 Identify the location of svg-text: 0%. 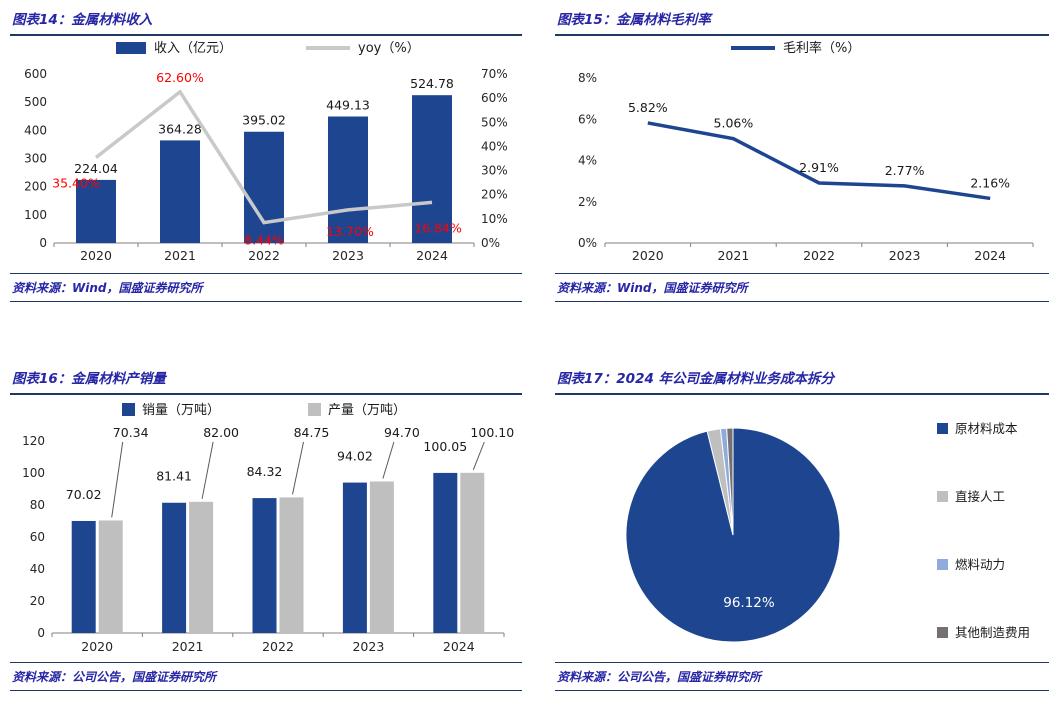
(587, 243).